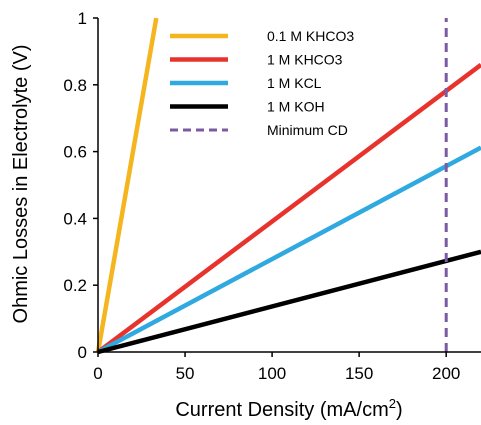 Image resolution: width=481 pixels, height=425 pixels. What do you see at coordinates (82, 18) in the screenshot?
I see `y-tick-label: 1` at bounding box center [82, 18].